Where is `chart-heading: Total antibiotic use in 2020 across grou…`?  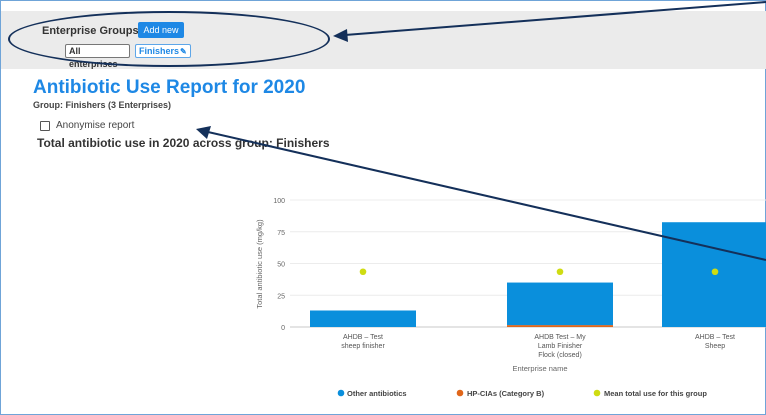
chart-heading: Total antibiotic use in 2020 across grou… is located at coordinates (183, 143).